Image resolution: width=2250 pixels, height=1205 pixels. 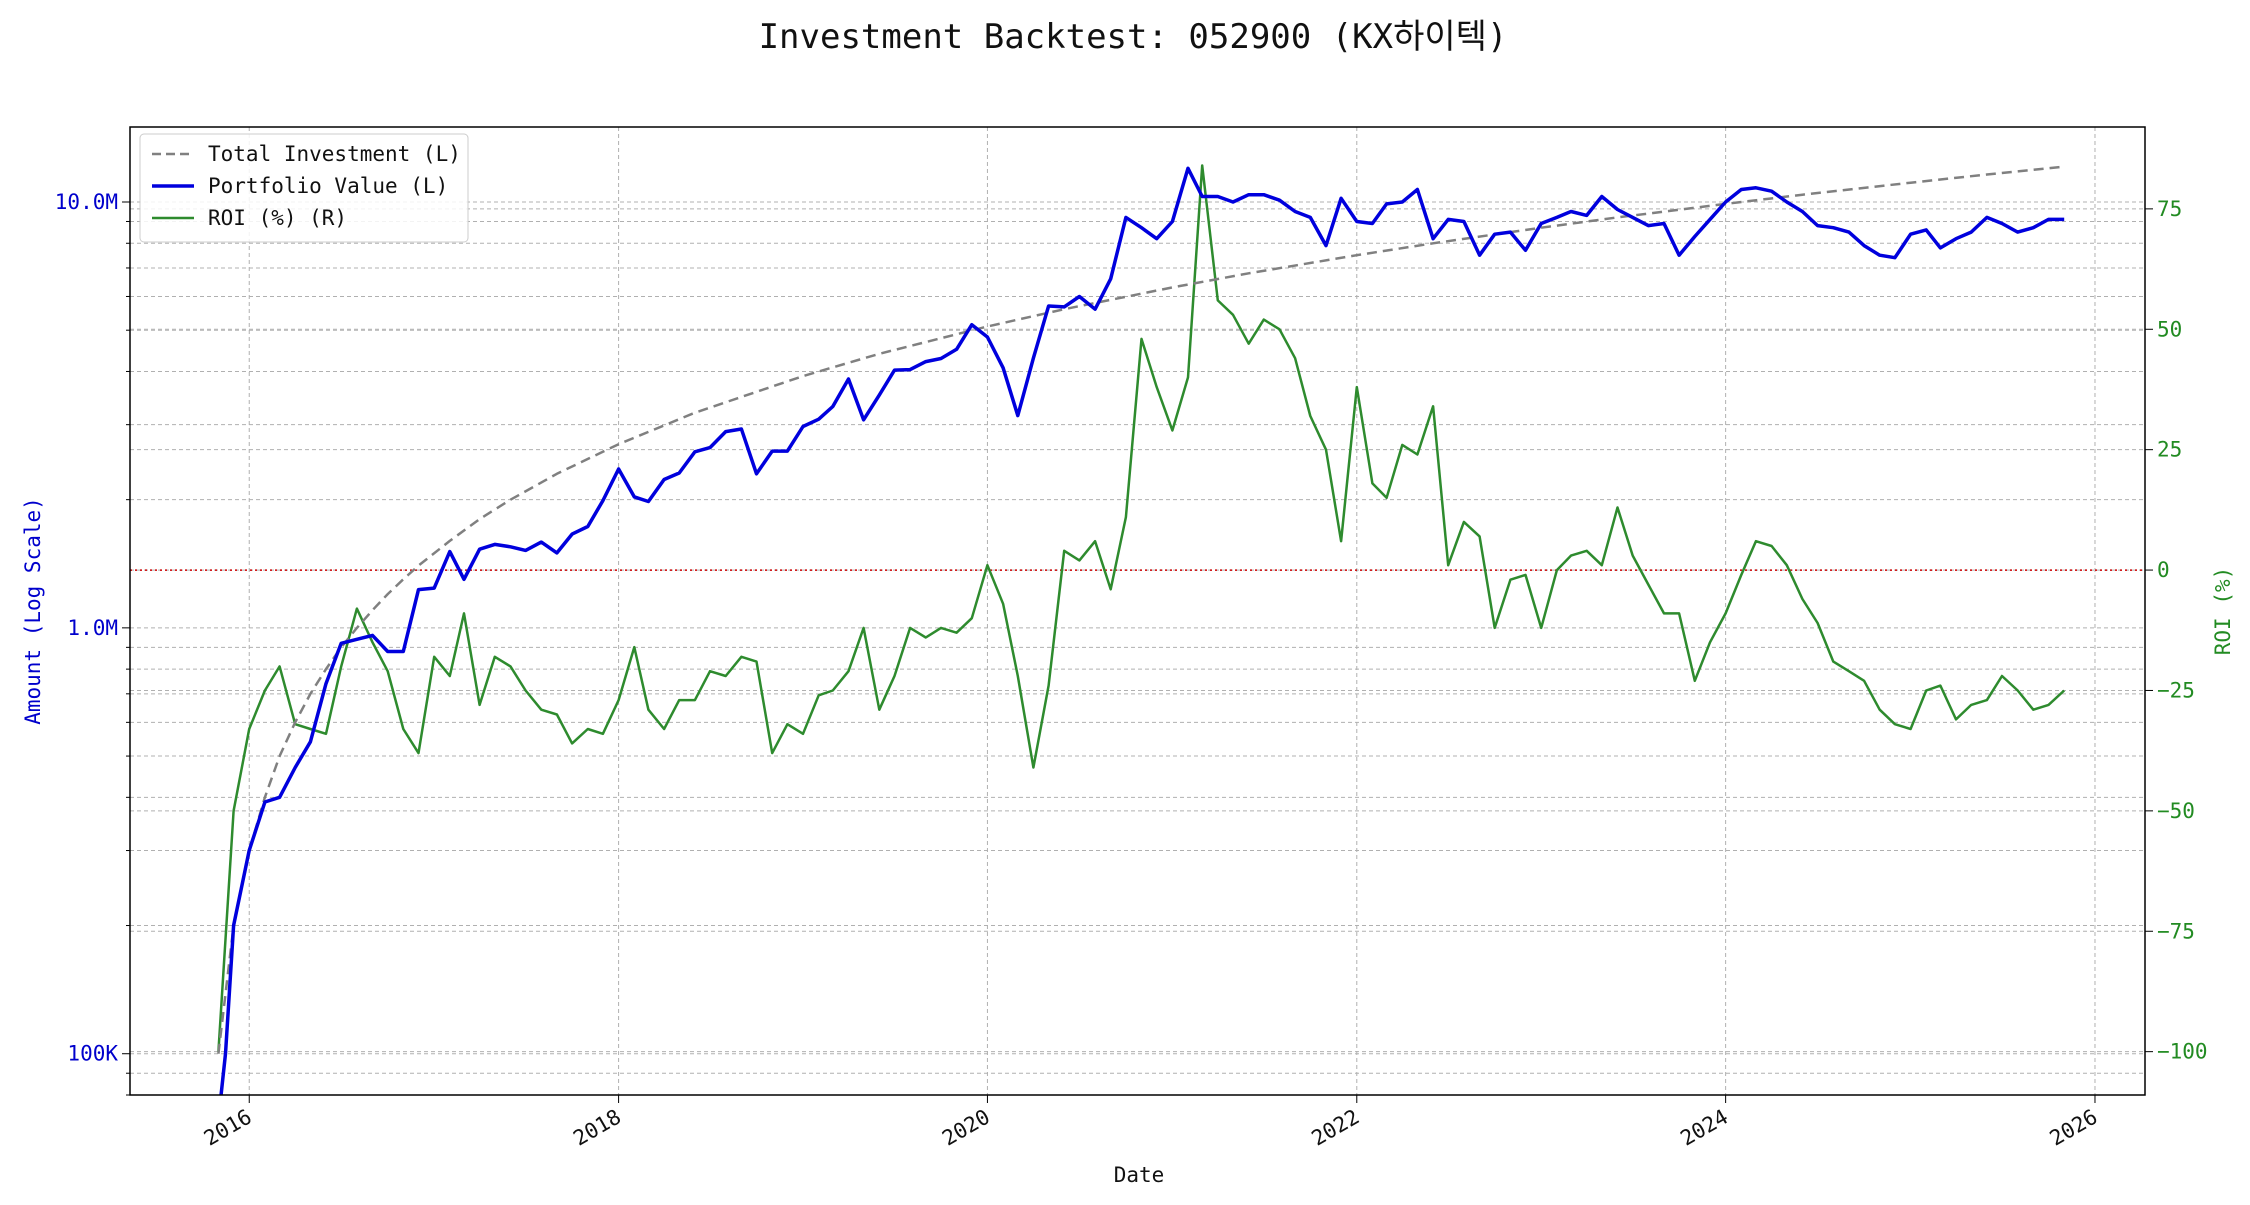 What do you see at coordinates (277, 218) in the screenshot?
I see `legend-label: ROI (%) (R)` at bounding box center [277, 218].